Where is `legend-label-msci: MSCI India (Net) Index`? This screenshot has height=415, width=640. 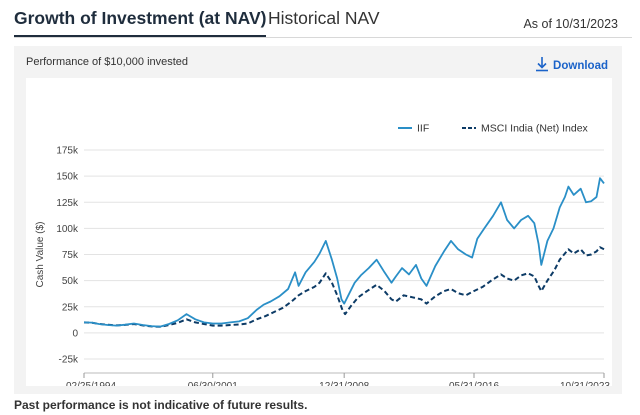 legend-label-msci: MSCI India (Net) Index is located at coordinates (535, 129).